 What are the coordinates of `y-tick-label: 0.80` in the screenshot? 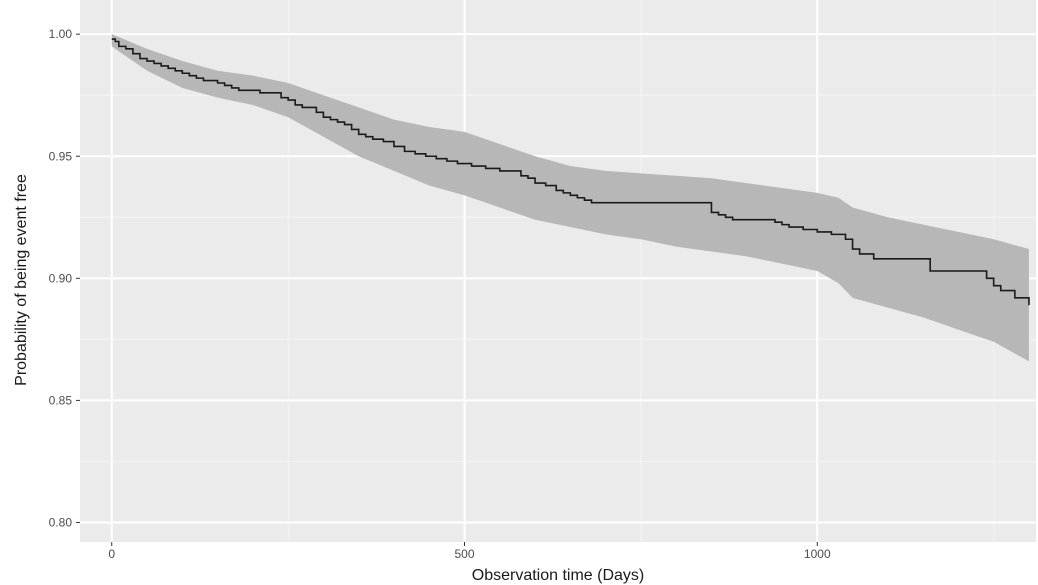 It's located at (61, 522).